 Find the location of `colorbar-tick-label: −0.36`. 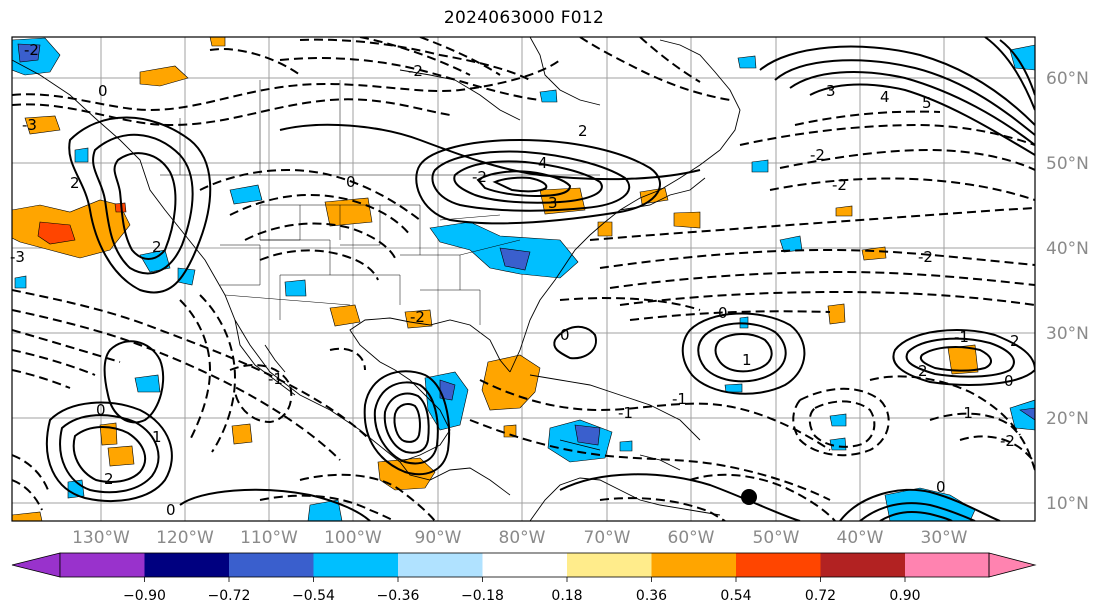

colorbar-tick-label: −0.36 is located at coordinates (398, 596).